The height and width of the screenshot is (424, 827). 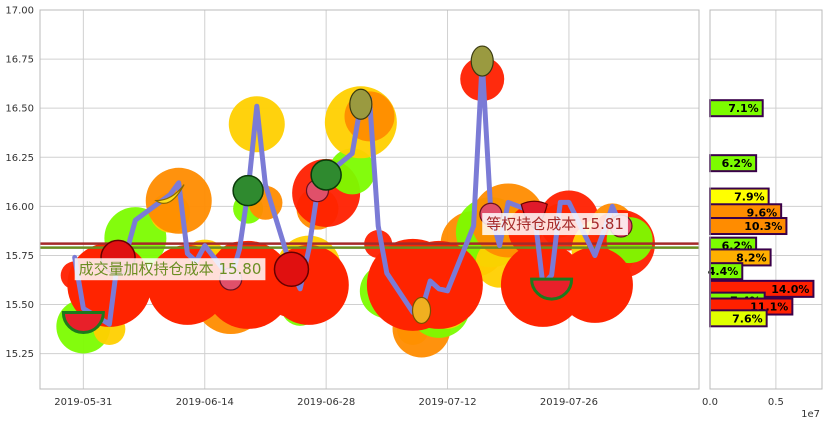 I want to click on x-tick-label: 2019-07-26, so click(x=569, y=402).